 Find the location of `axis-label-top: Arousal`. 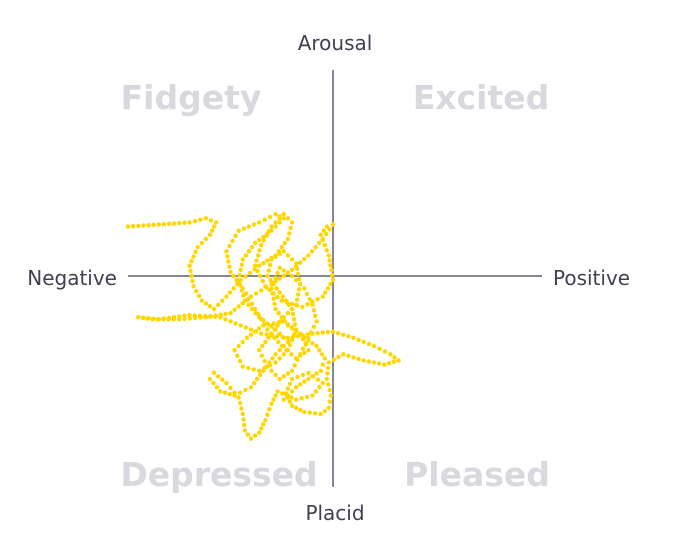

axis-label-top: Arousal is located at coordinates (335, 43).